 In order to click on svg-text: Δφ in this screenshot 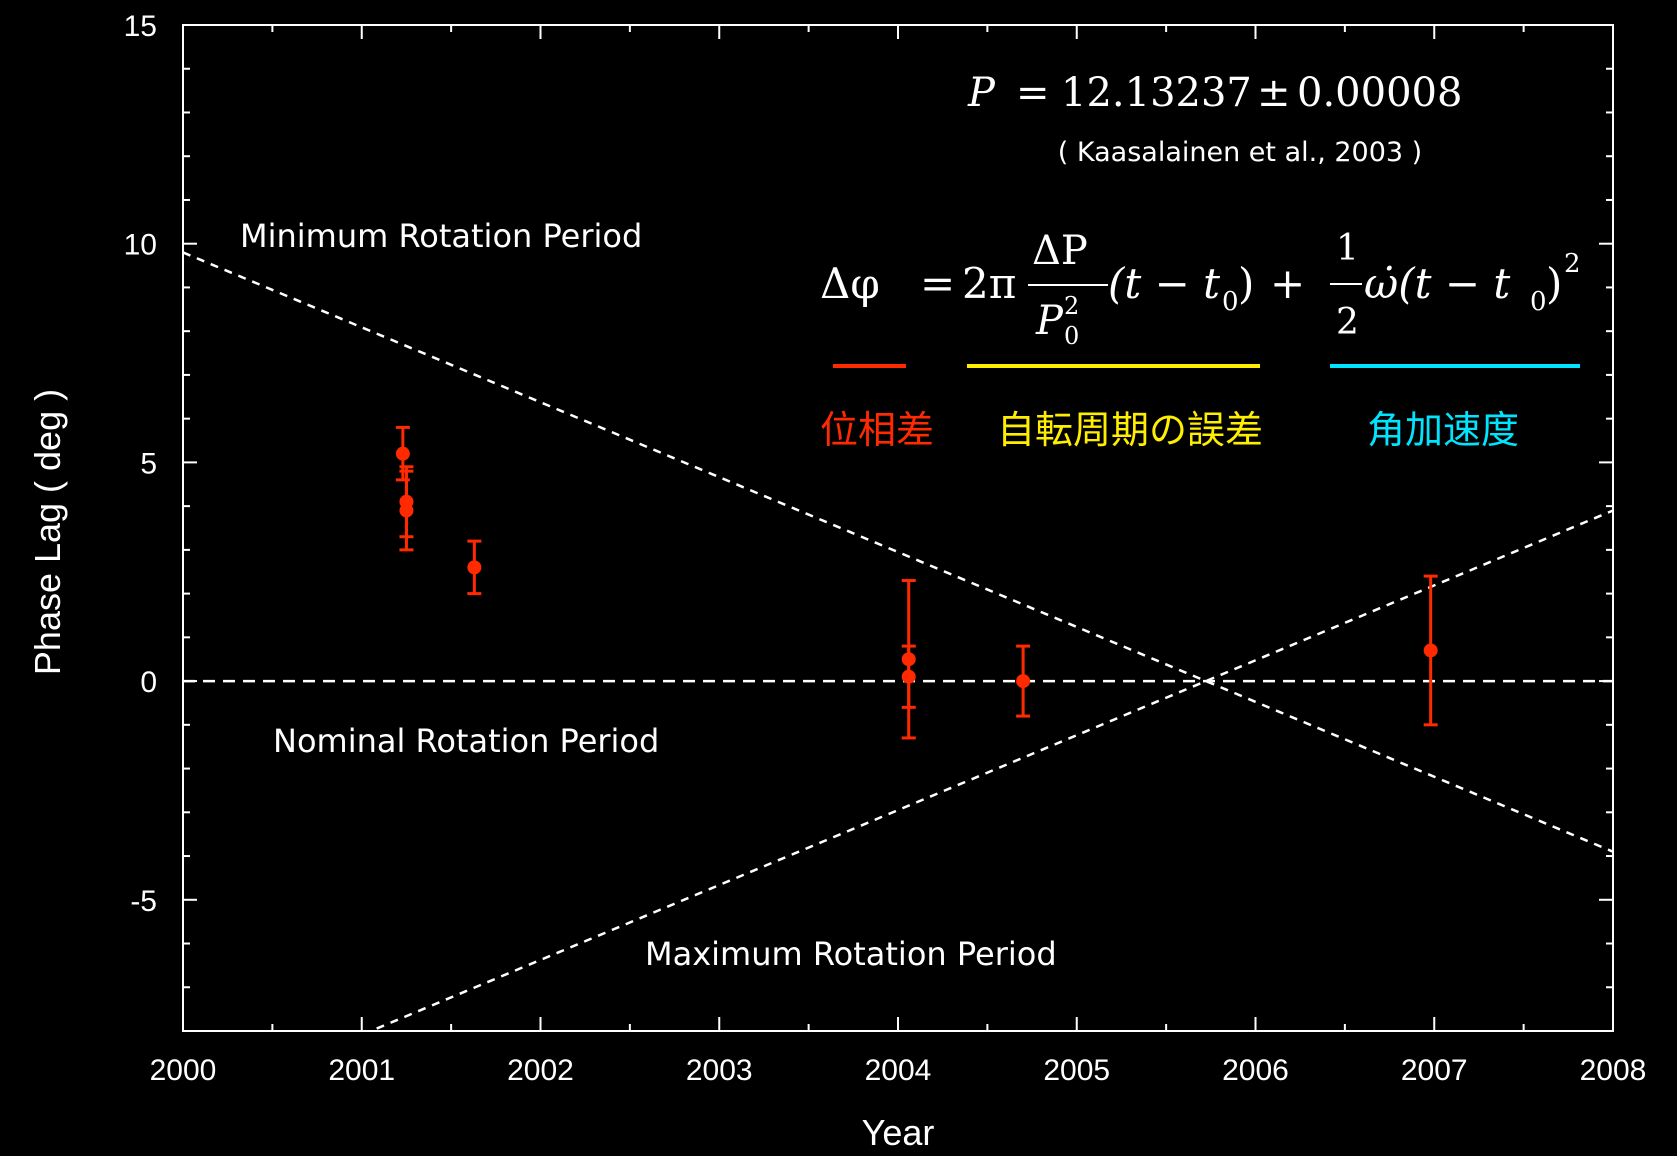, I will do `click(850, 283)`.